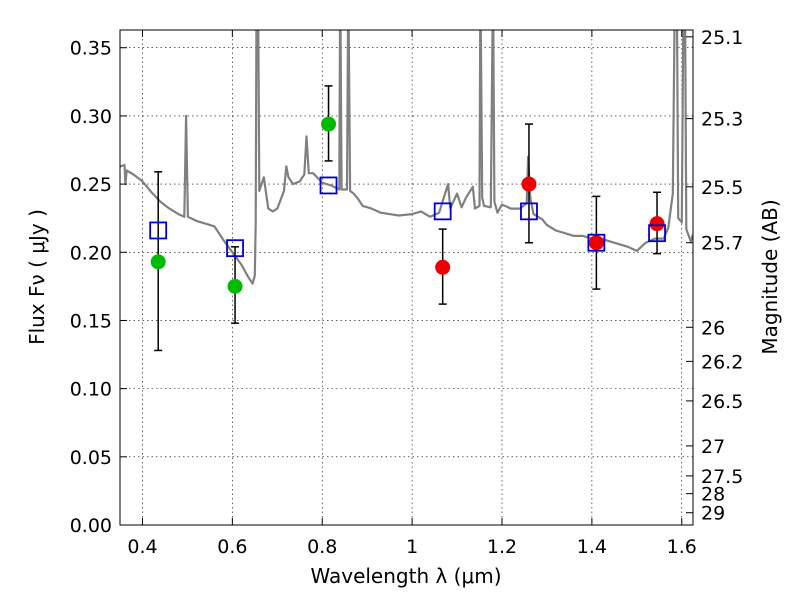 The height and width of the screenshot is (600, 800). I want to click on y-tick-label: 0.30, so click(91, 117).